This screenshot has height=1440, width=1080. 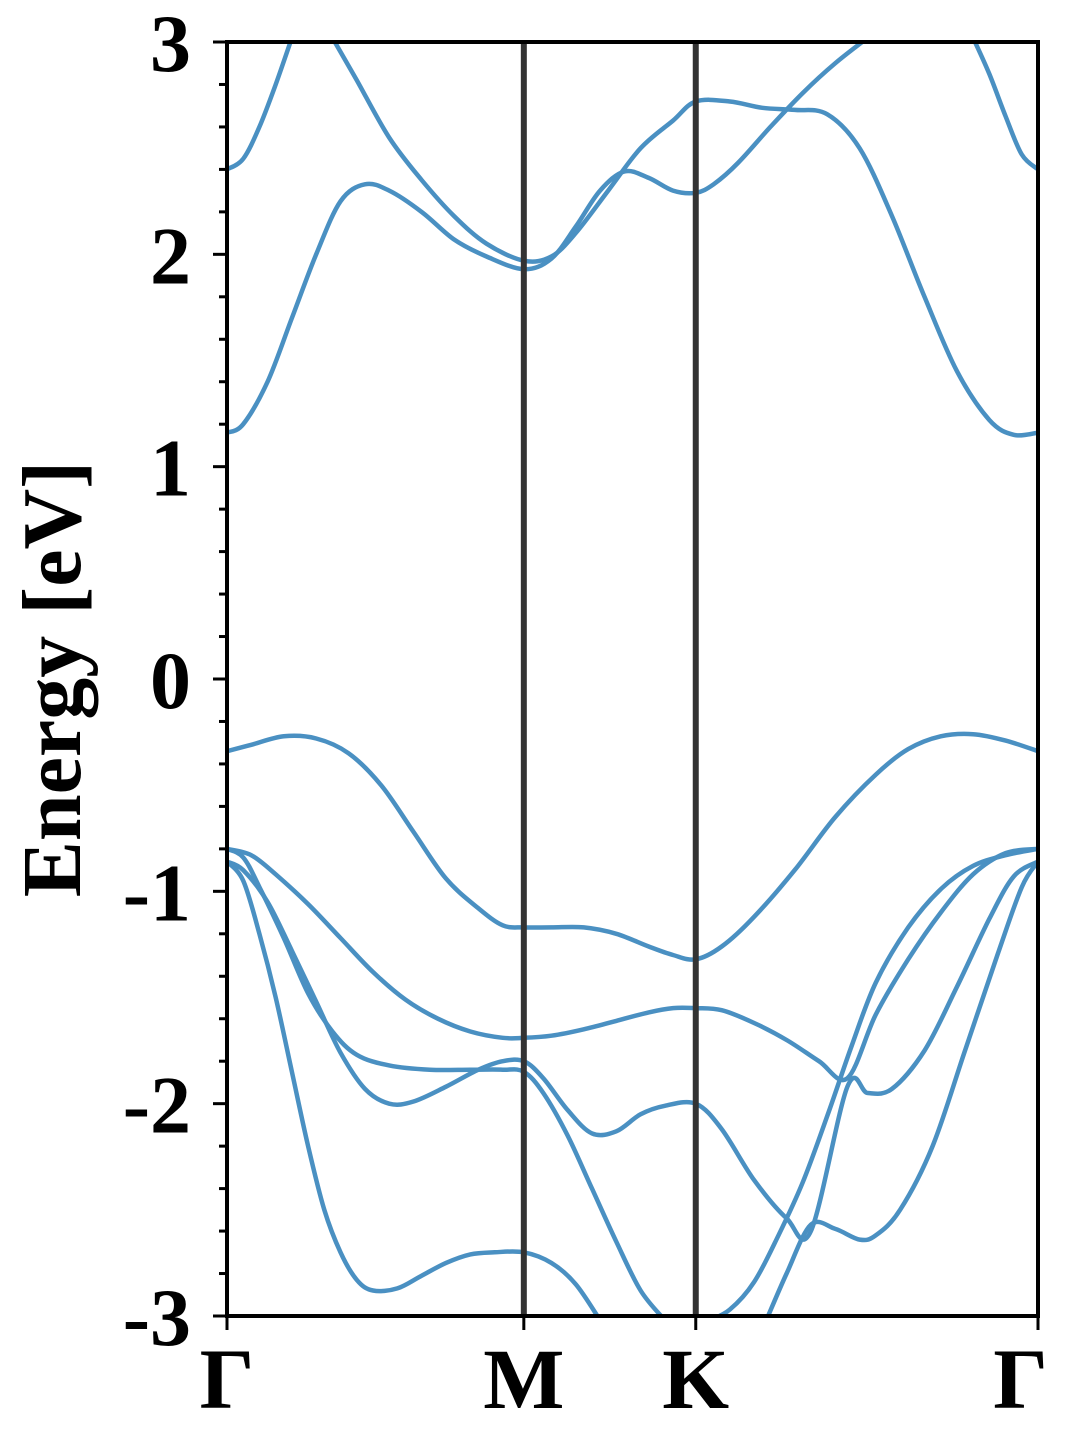 What do you see at coordinates (695, 1379) in the screenshot?
I see `x-tick-label-k: K` at bounding box center [695, 1379].